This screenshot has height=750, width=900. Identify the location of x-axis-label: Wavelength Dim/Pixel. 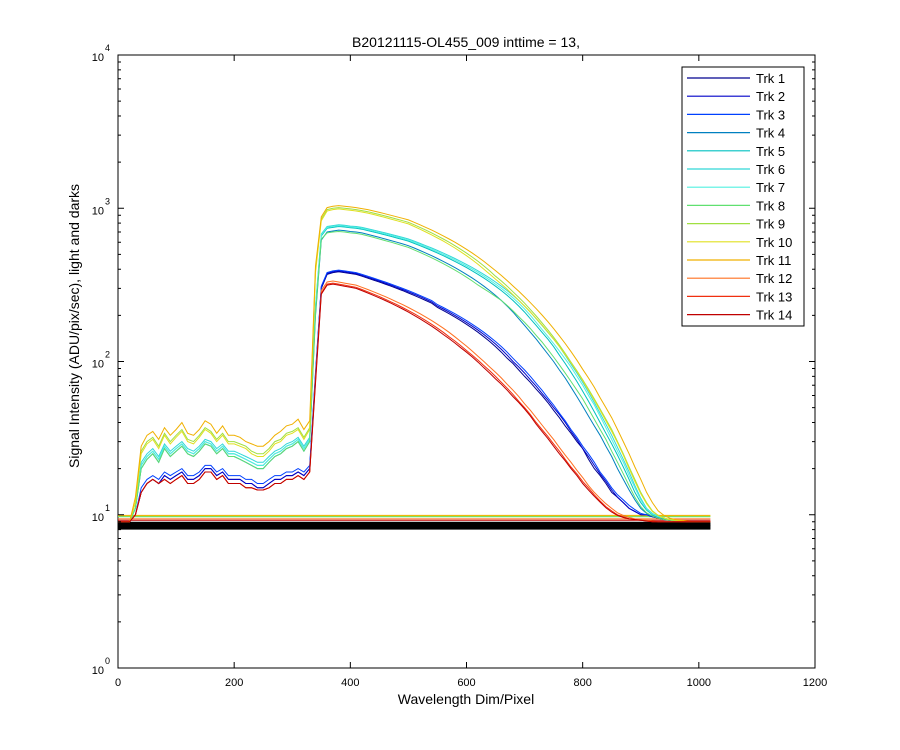
(466, 699).